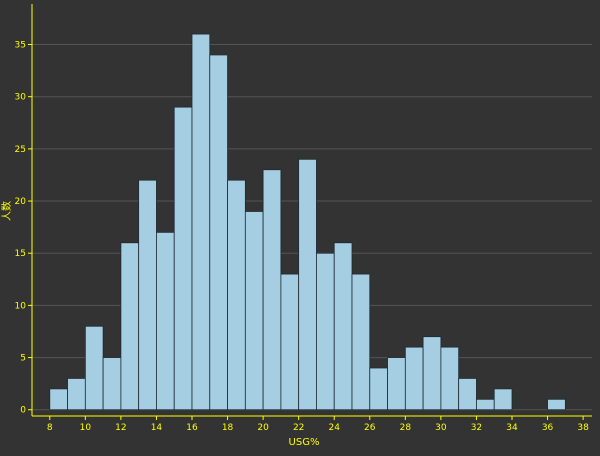 This screenshot has width=600, height=456. Describe the element at coordinates (23, 411) in the screenshot. I see `y-tick-label: 0` at that location.